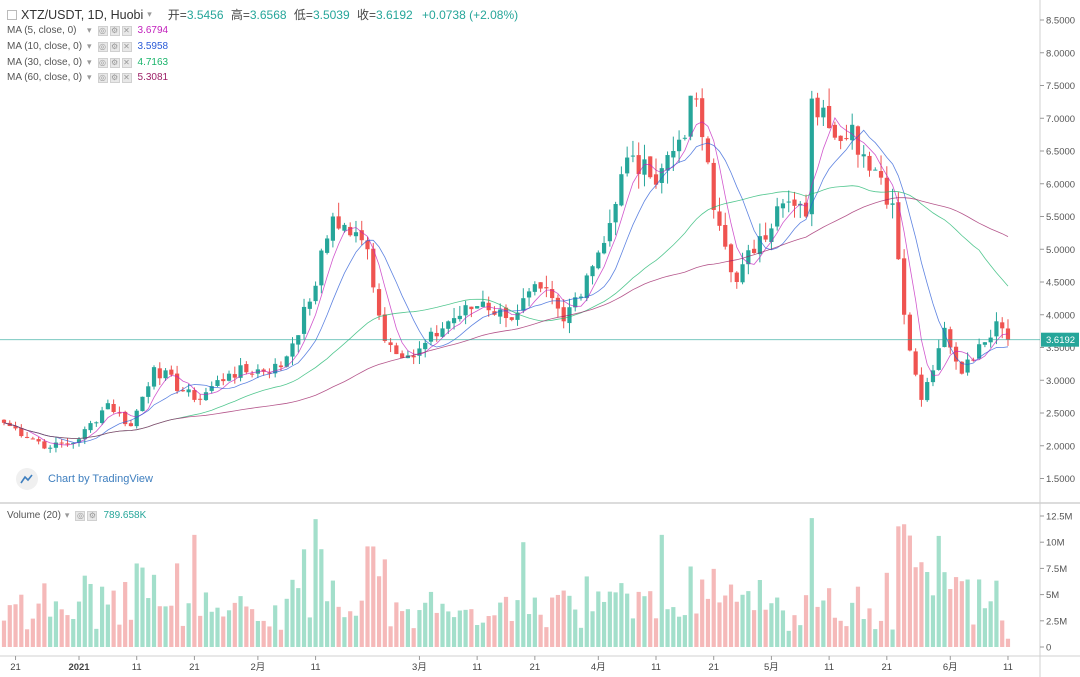  I want to click on volume-tick-label: 12.5M, so click(1059, 517).